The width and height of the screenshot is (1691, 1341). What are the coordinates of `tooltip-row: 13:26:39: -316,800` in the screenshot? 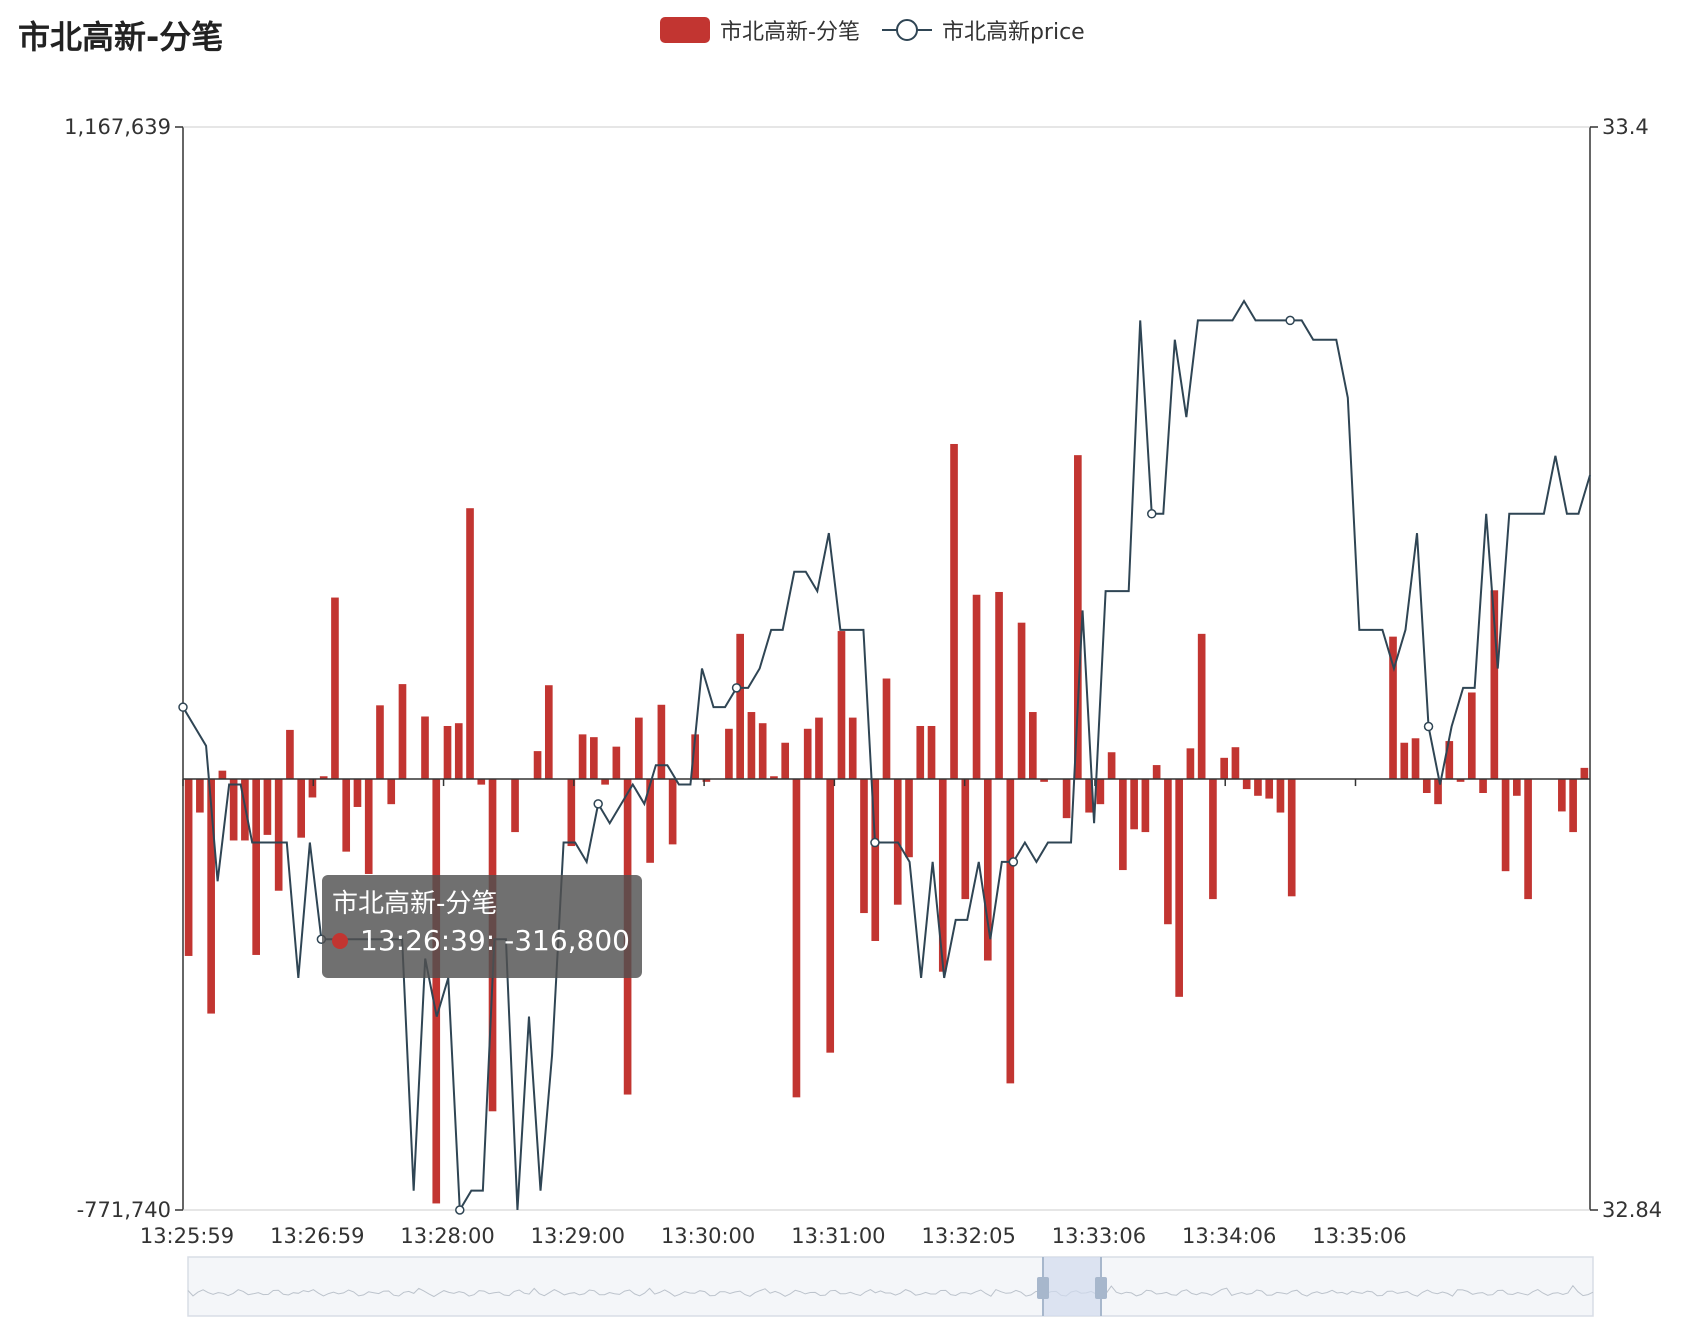 It's located at (482, 941).